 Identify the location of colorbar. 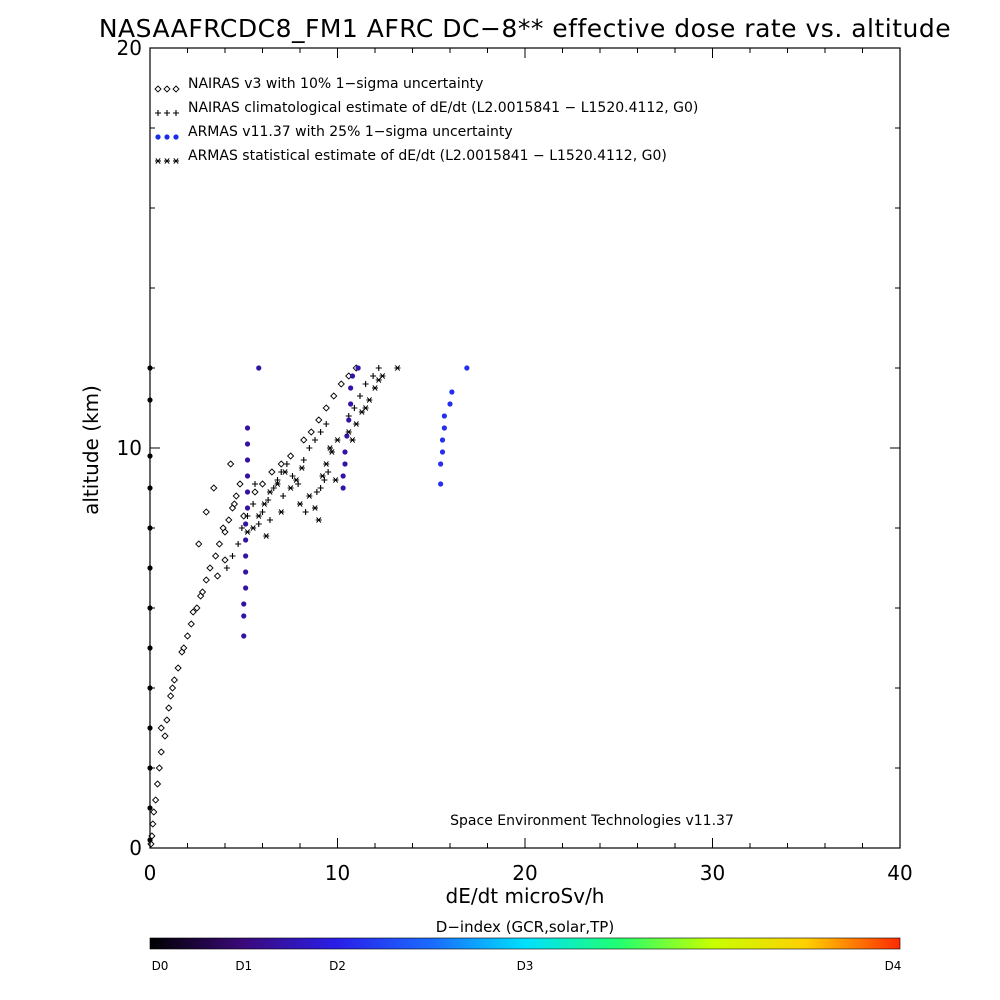
(525, 943).